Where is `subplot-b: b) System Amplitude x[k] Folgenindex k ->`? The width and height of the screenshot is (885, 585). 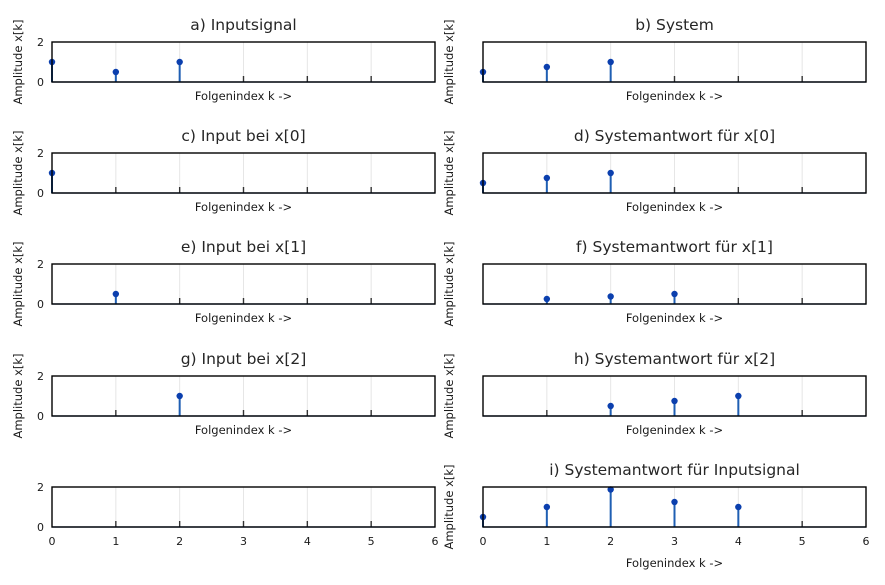 subplot-b: b) System Amplitude x[k] Folgenindex k -> is located at coordinates (654, 60).